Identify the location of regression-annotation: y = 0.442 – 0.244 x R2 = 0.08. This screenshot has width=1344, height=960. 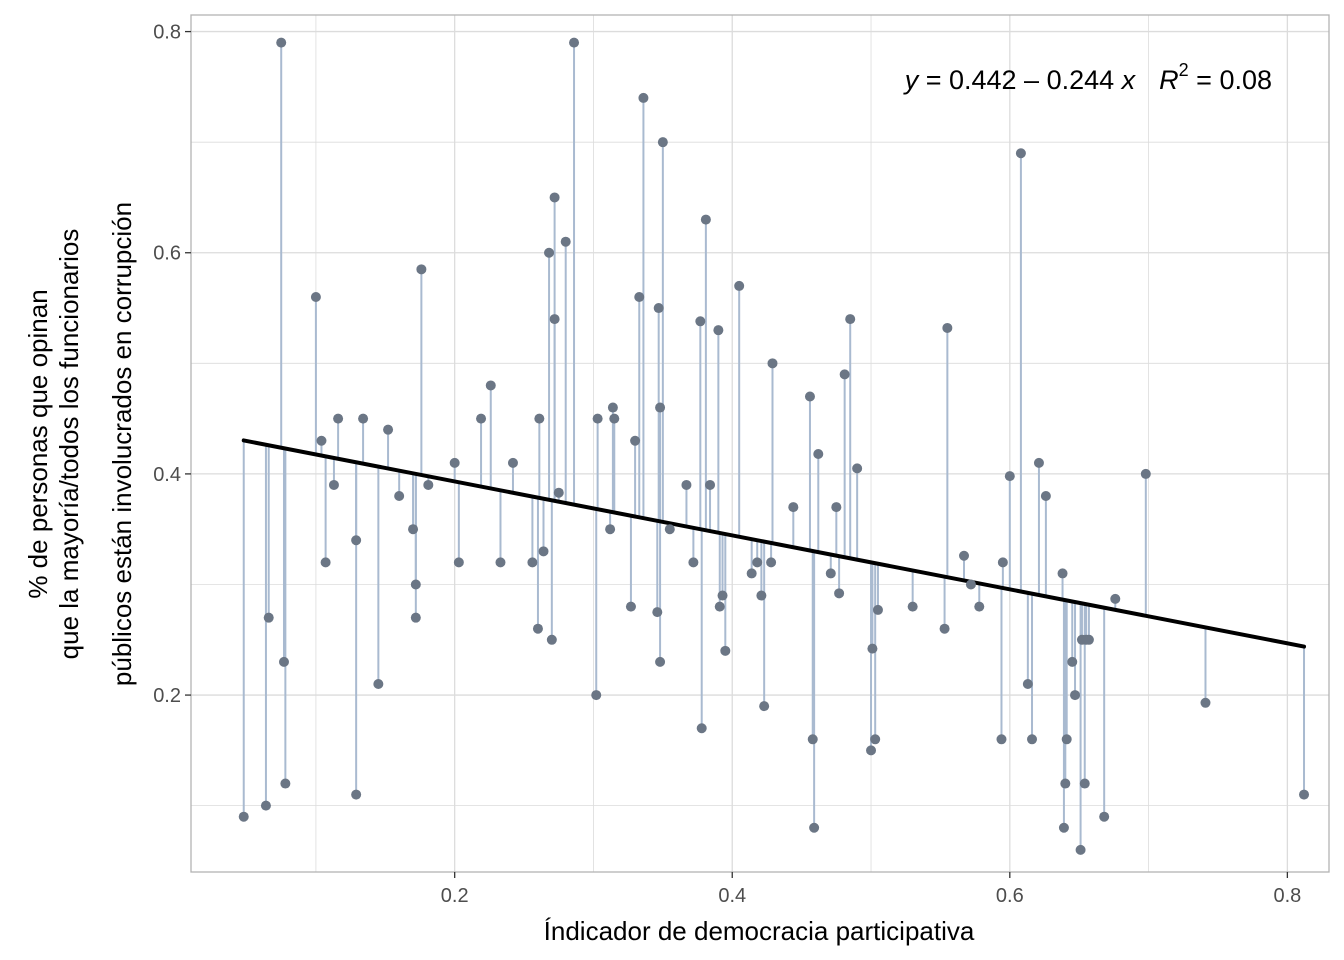
(1087, 77).